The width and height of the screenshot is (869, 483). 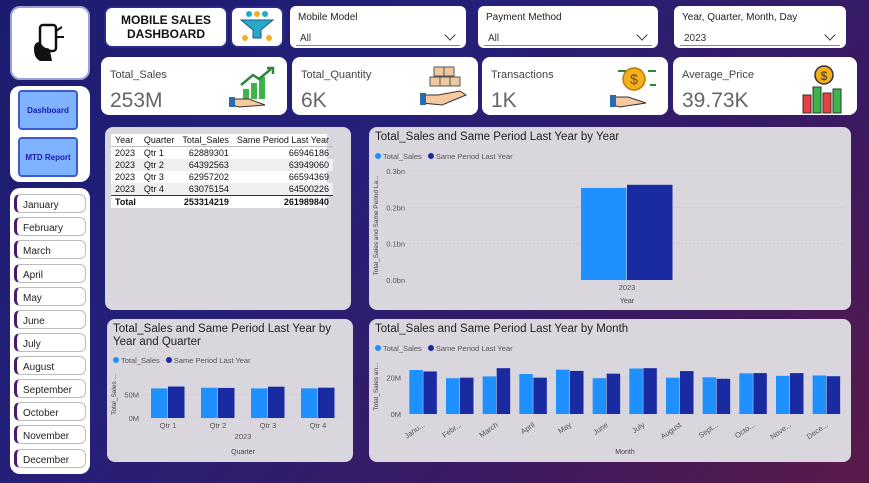 What do you see at coordinates (257, 27) in the screenshot?
I see `filter-funnel-icon` at bounding box center [257, 27].